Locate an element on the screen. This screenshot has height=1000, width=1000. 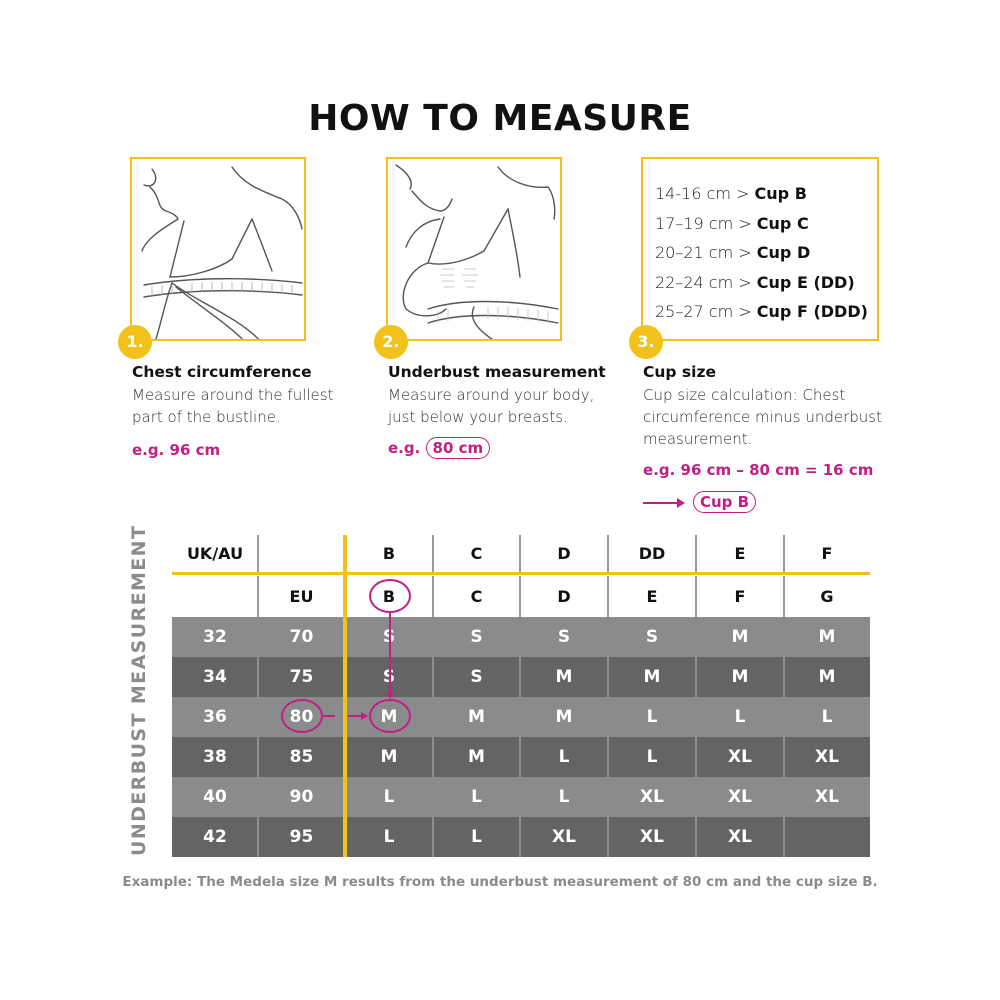
woman-measuring-underbust-icon is located at coordinates (477, 251).